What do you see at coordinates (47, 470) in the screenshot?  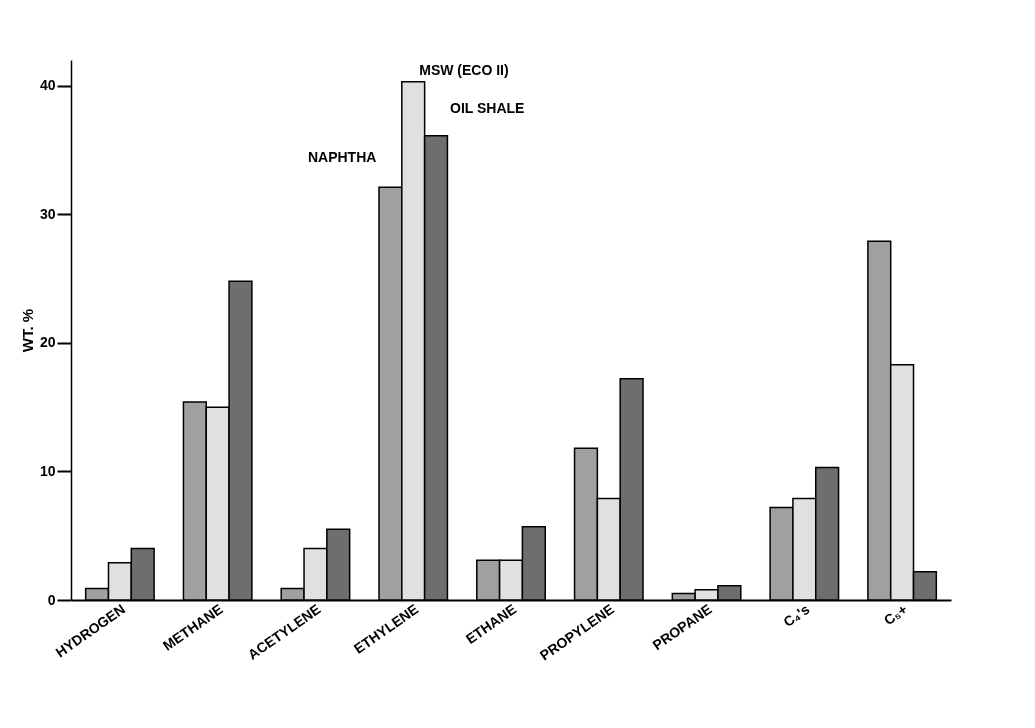 I see `y-tick-label: 10` at bounding box center [47, 470].